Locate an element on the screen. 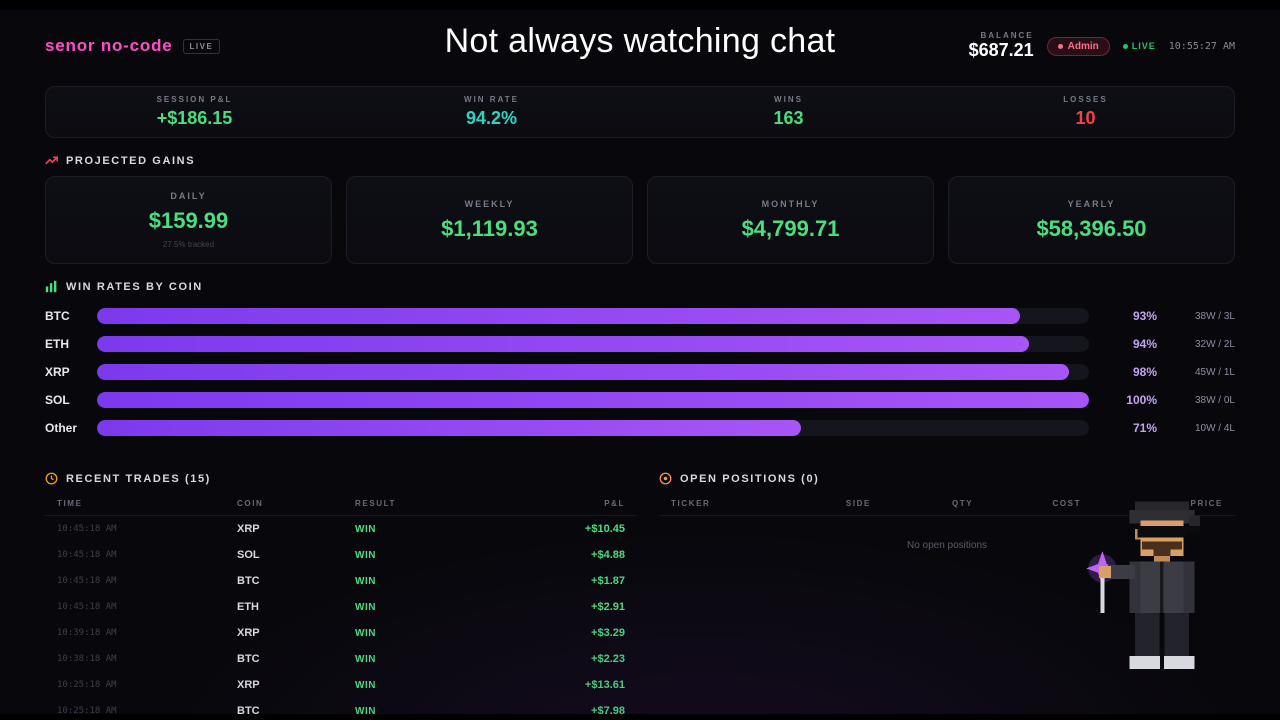 This screenshot has height=720, width=1280. admin-badge: Admin is located at coordinates (1078, 46).